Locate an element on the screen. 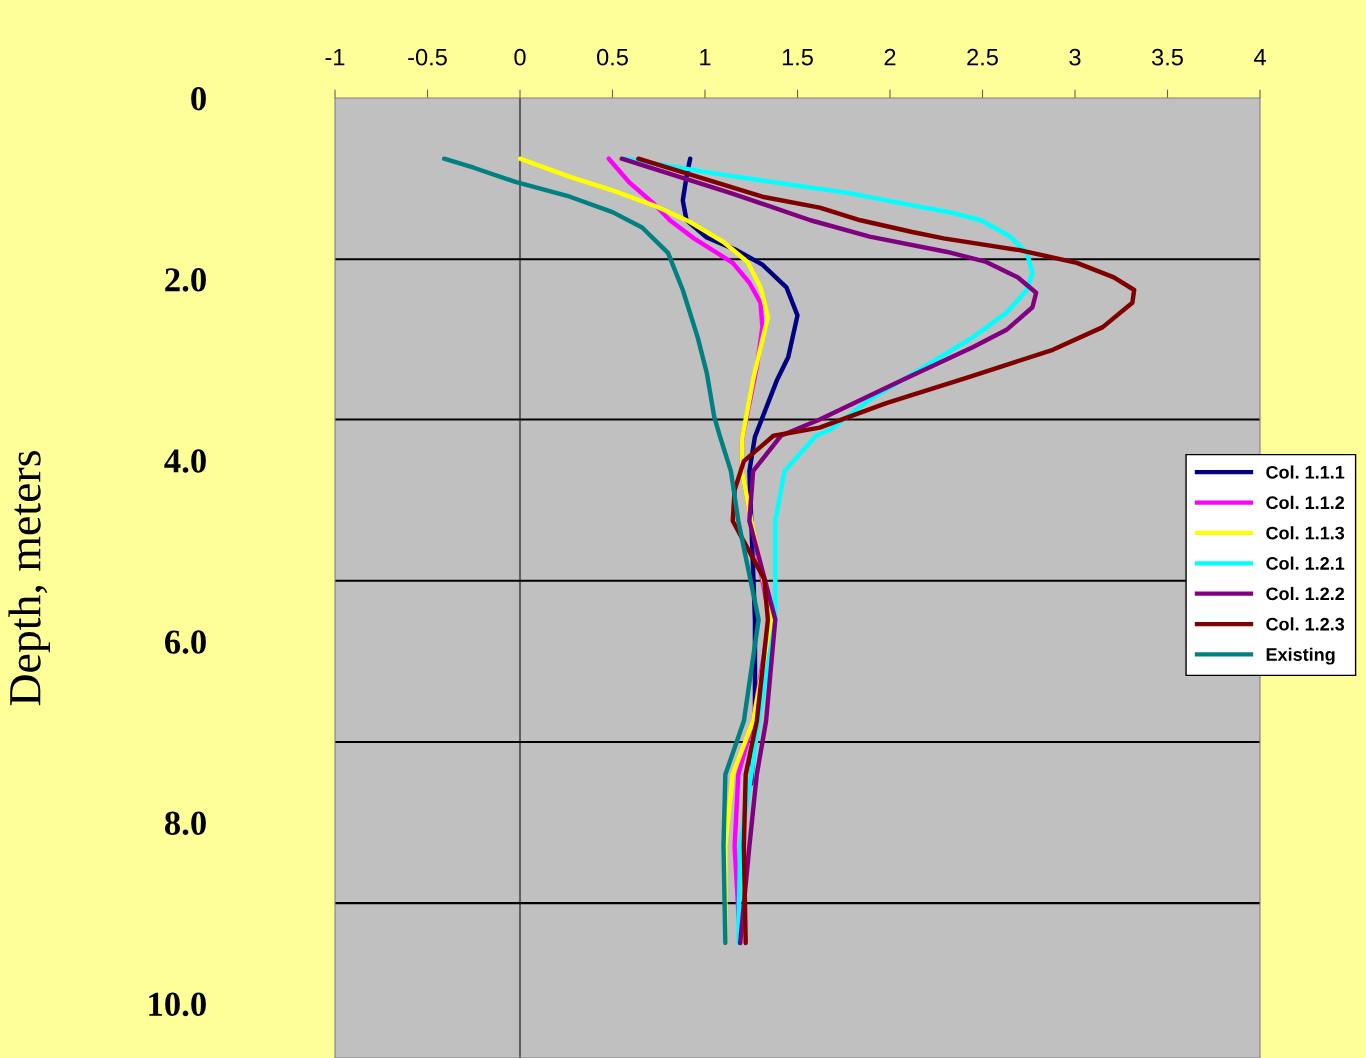  x-tick-label: 0.5 is located at coordinates (612, 57).